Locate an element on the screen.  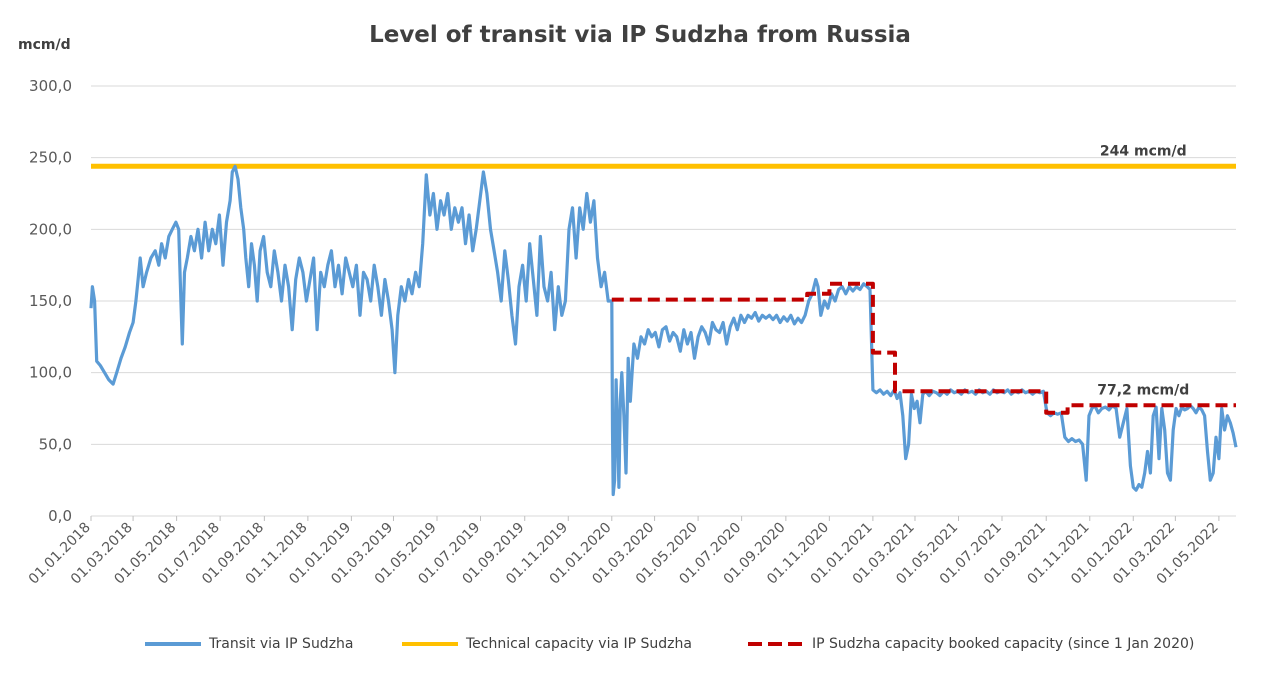
legend-label-transit: Transit via IP Sudzha is located at coordinates (281, 644).